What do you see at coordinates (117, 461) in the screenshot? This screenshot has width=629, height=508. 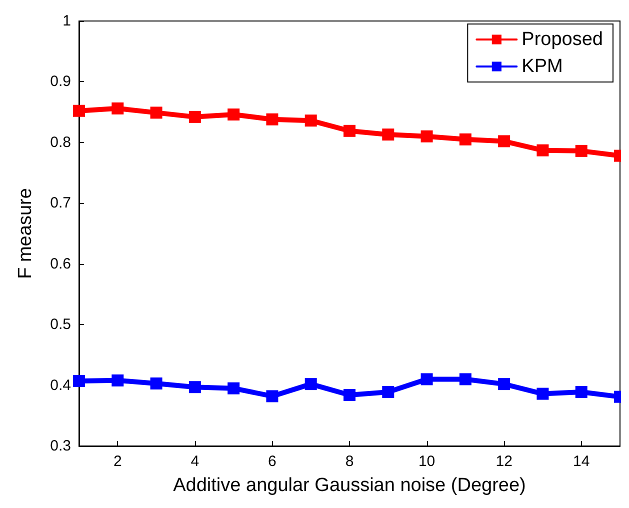 I see `x-tick-label: 2` at bounding box center [117, 461].